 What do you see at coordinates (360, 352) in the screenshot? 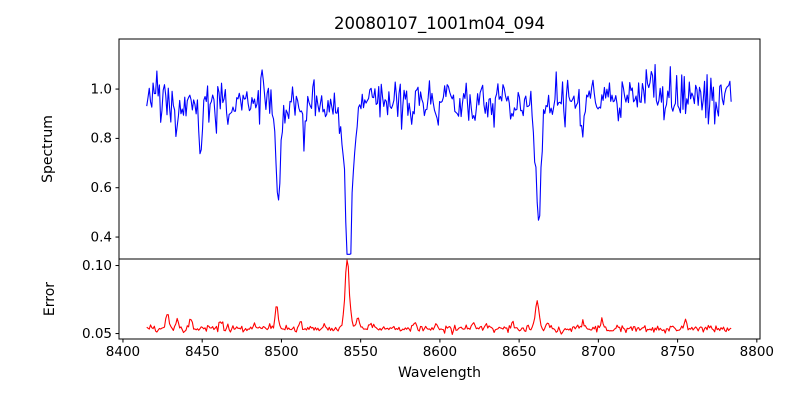
I see `x-tick-label: 8550` at bounding box center [360, 352].